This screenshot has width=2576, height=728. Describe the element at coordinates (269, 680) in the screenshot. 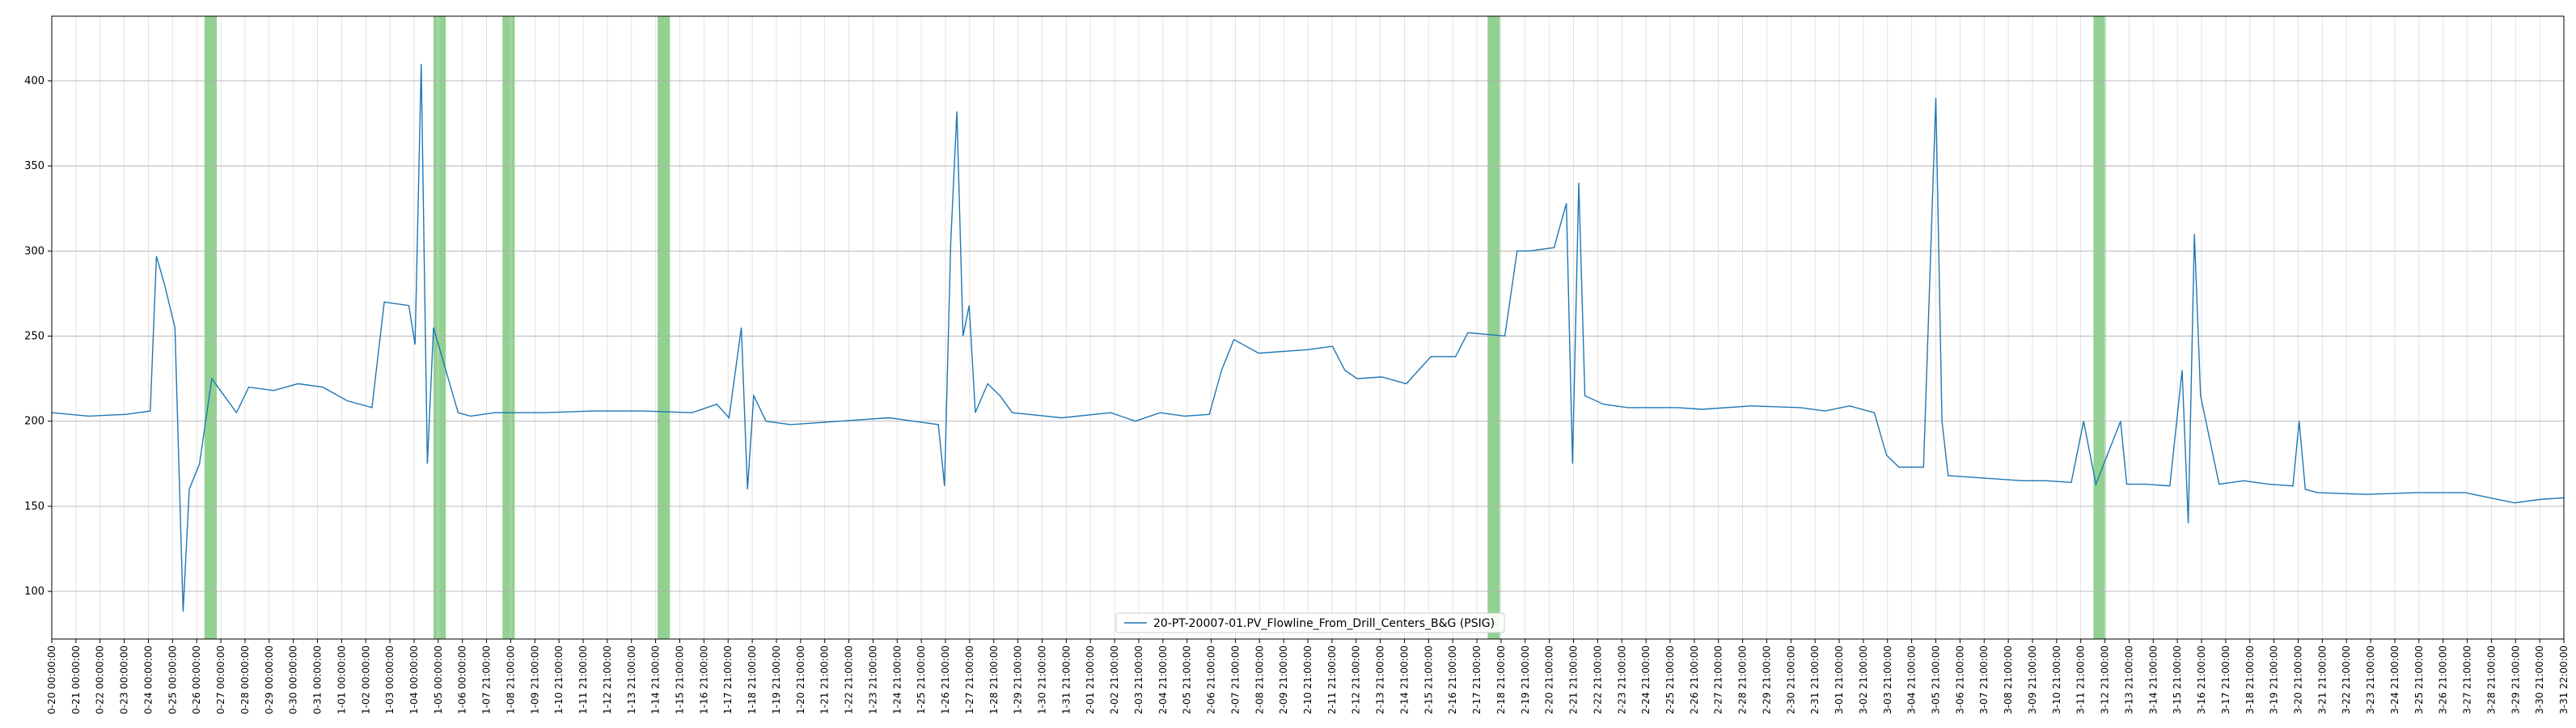

I see `x-tick-label: 0-29 00:00:00` at that location.